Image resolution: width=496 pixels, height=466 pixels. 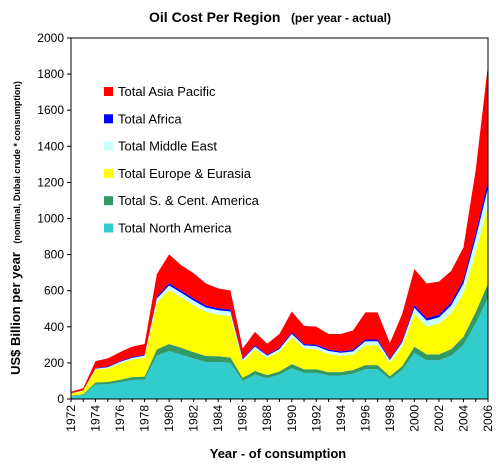 I want to click on legend-label-total-asia-pacific: Total Asia Pacific, so click(x=167, y=91).